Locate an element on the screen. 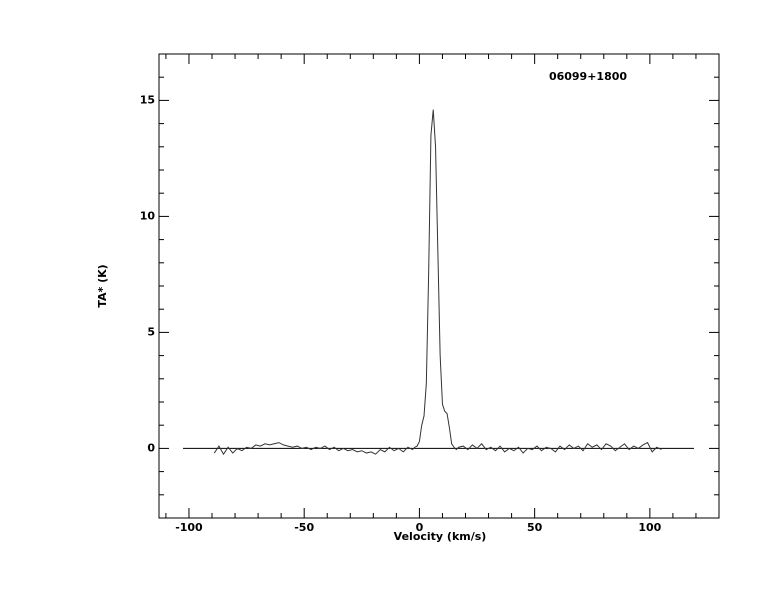 This screenshot has width=774, height=612. x-tick-label: -100 is located at coordinates (189, 527).